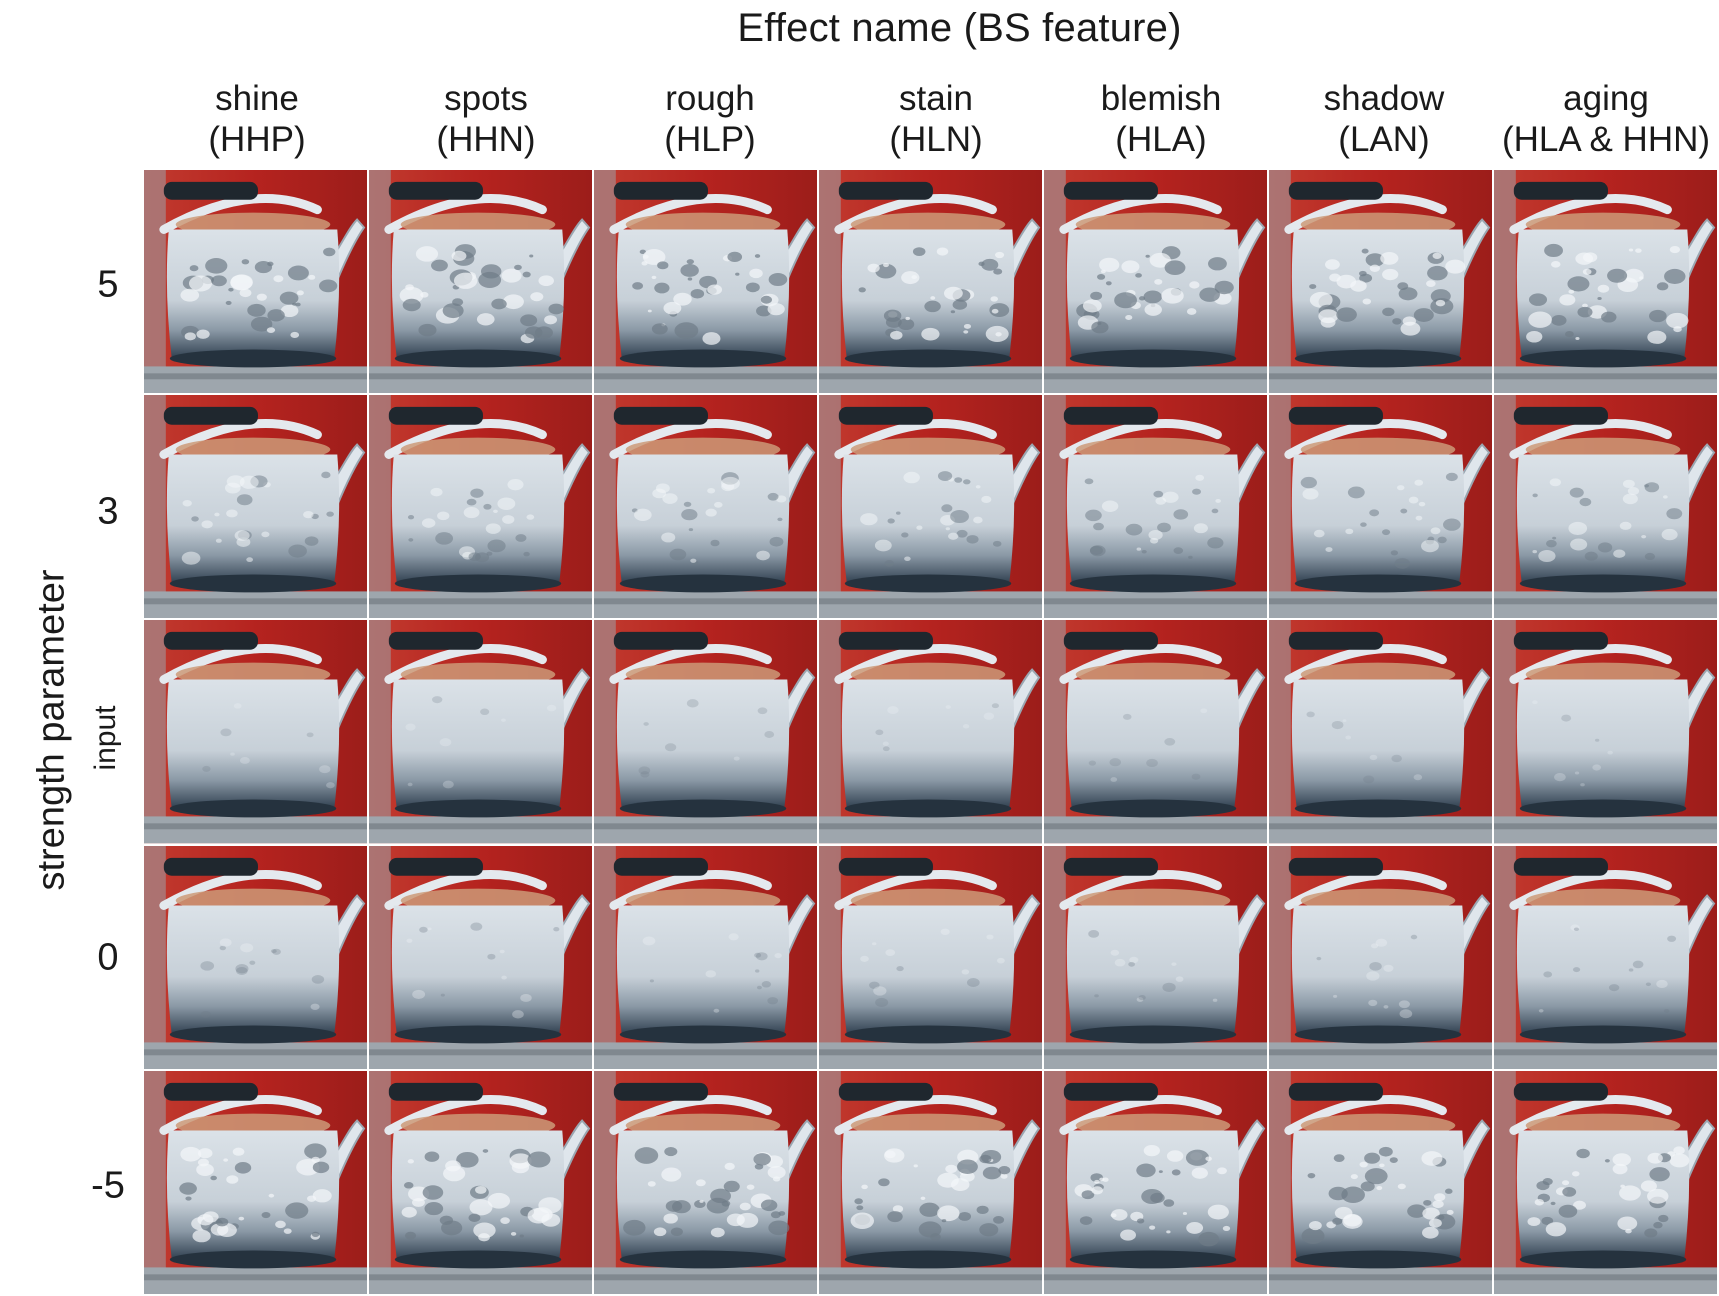 The height and width of the screenshot is (1296, 1719). What do you see at coordinates (480, 732) in the screenshot?
I see `kettle-image-spots-input` at bounding box center [480, 732].